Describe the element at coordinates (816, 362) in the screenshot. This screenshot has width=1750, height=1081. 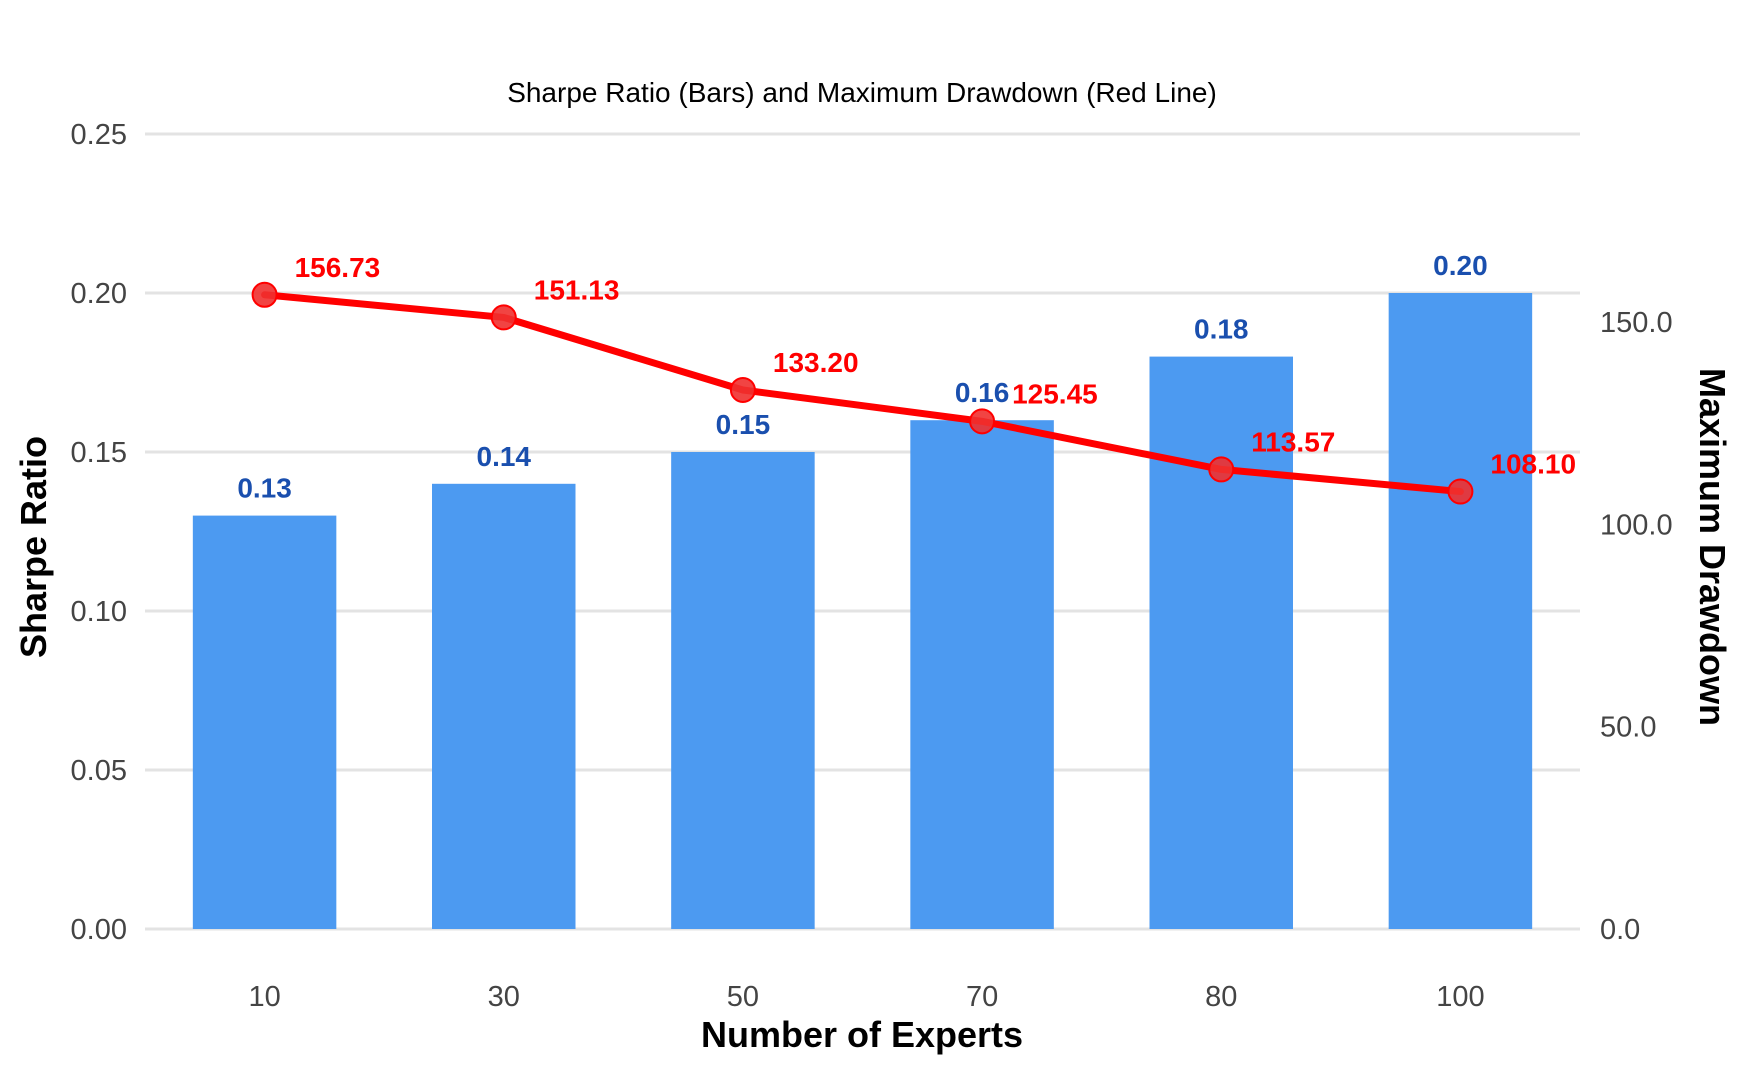
I see `drawdown-value-label: 133.20` at that location.